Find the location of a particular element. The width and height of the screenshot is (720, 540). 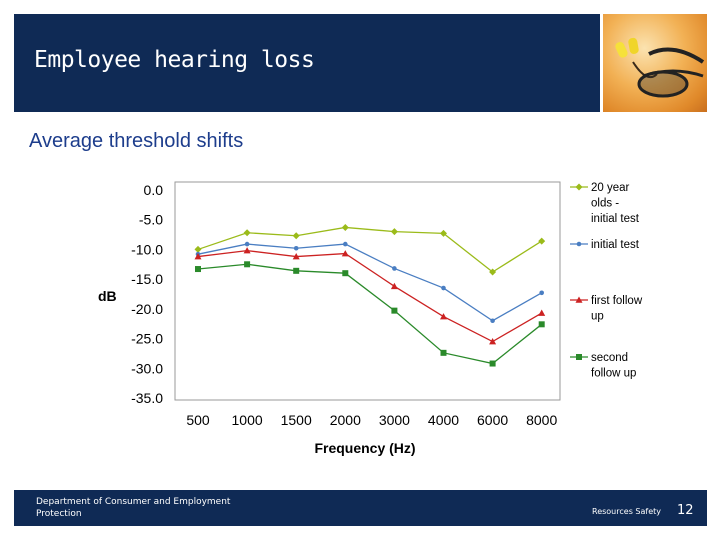

y-tick-label: -25.0 is located at coordinates (147, 339).